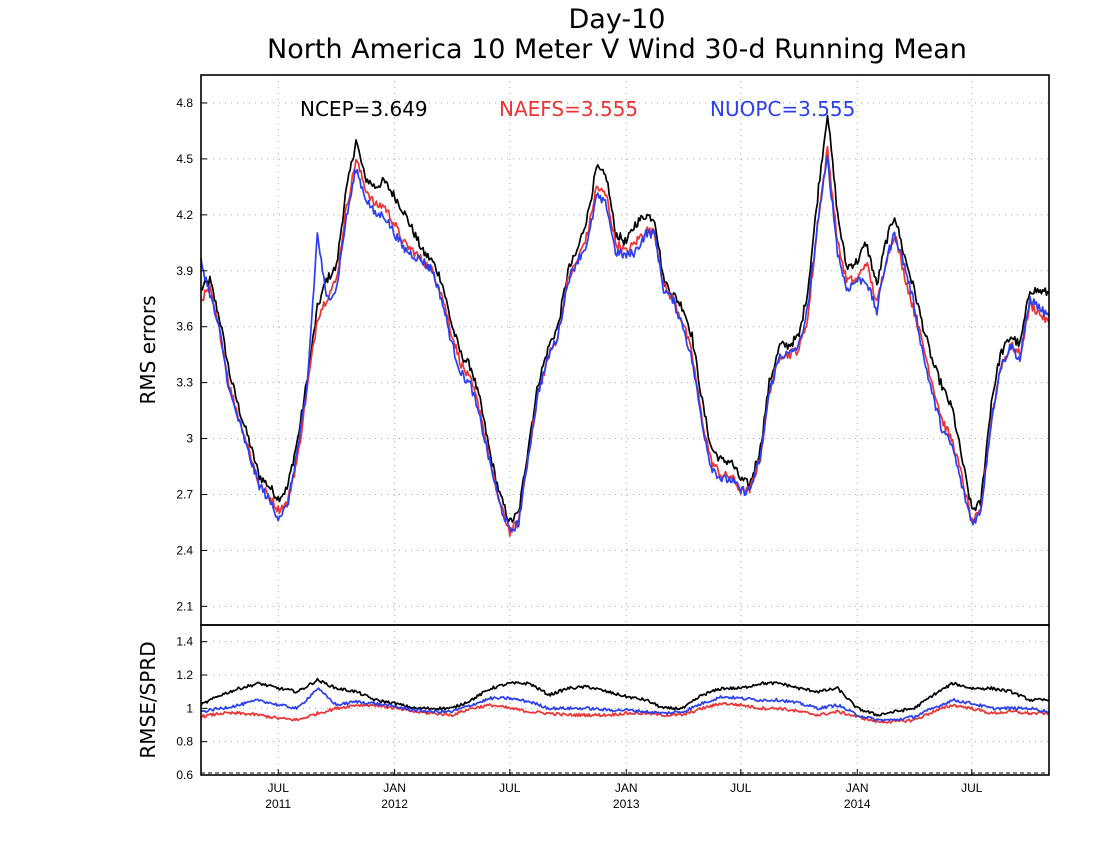  Describe the element at coordinates (364, 109) in the screenshot. I see `legend-ncep: NCEP=3.649` at that location.